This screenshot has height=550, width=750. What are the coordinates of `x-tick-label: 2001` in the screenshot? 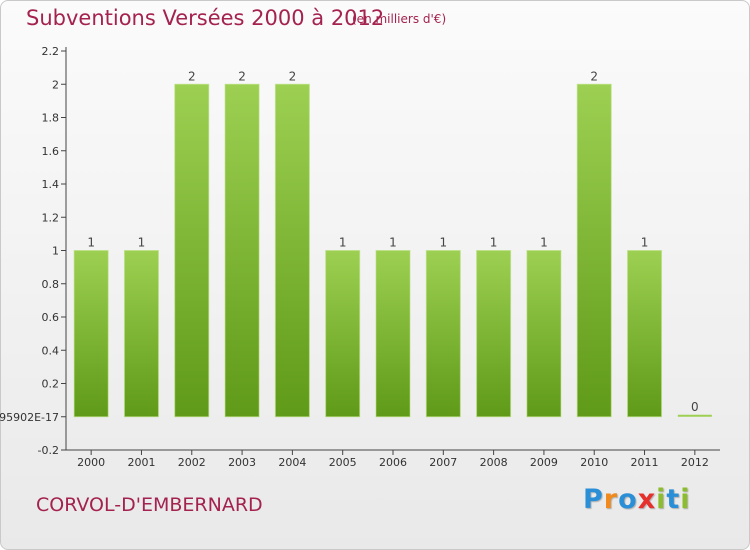 It's located at (141, 462).